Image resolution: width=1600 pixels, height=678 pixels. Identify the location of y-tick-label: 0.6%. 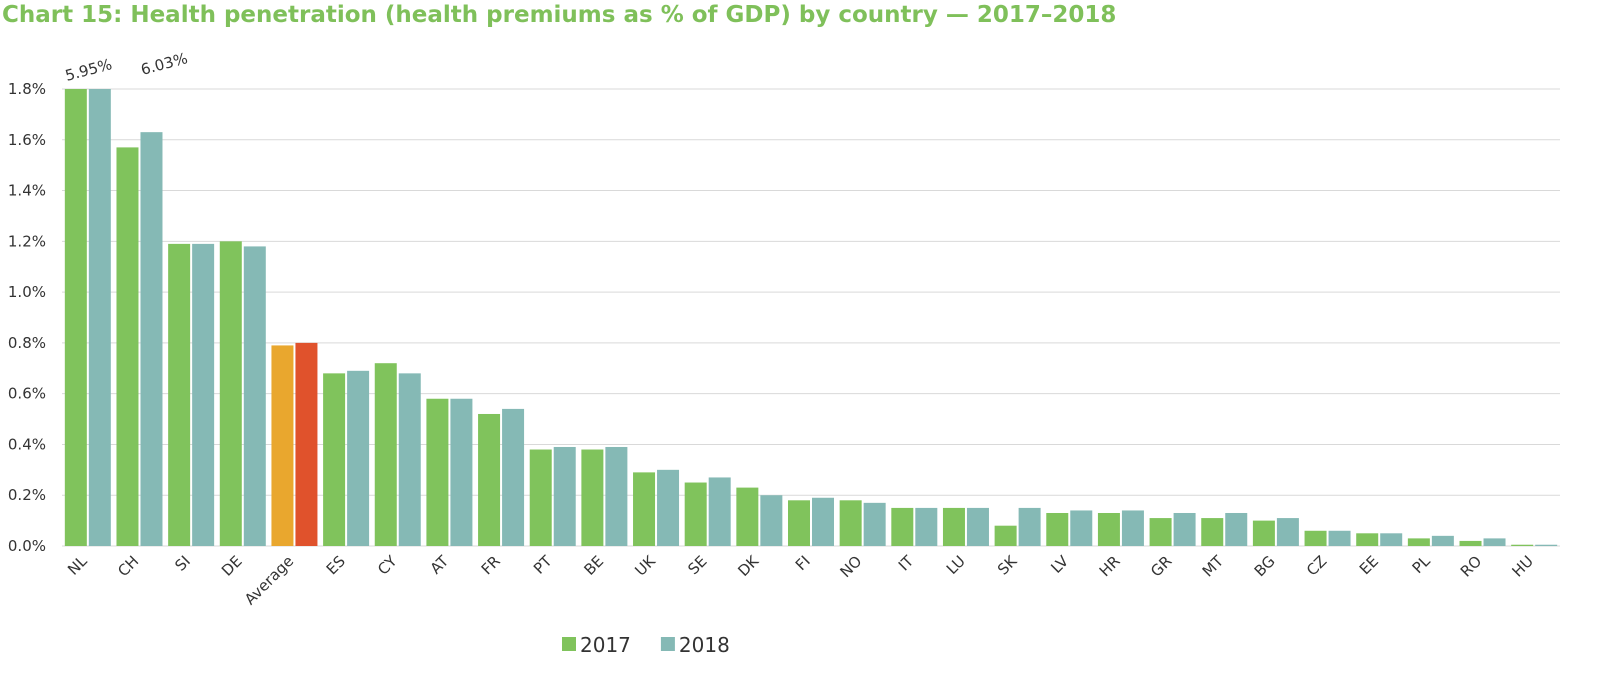
(27, 394).